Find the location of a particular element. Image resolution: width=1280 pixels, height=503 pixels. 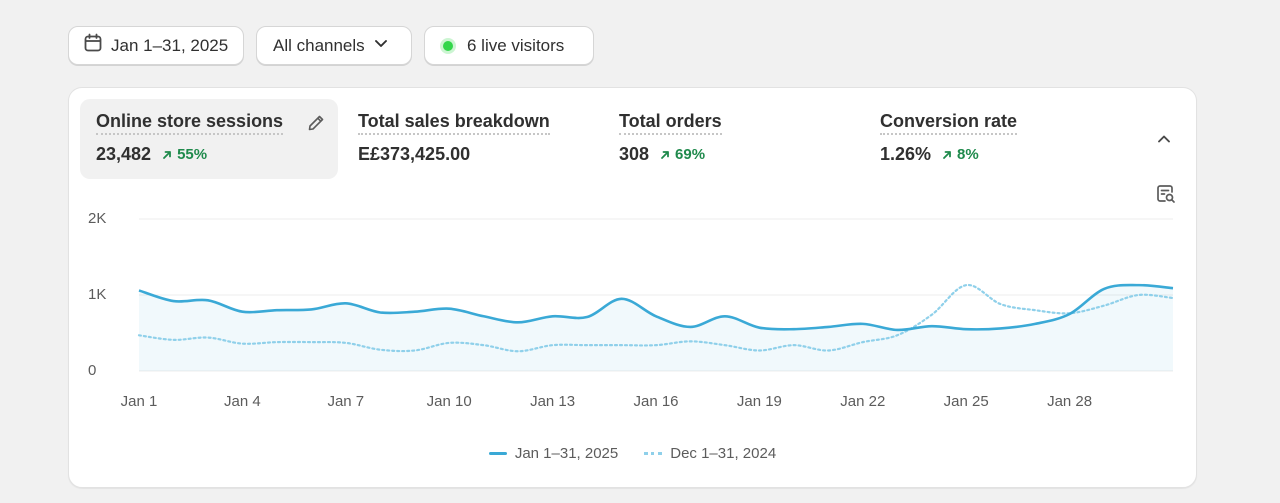

legend-label: Jan 1–31, 2025 is located at coordinates (566, 453).